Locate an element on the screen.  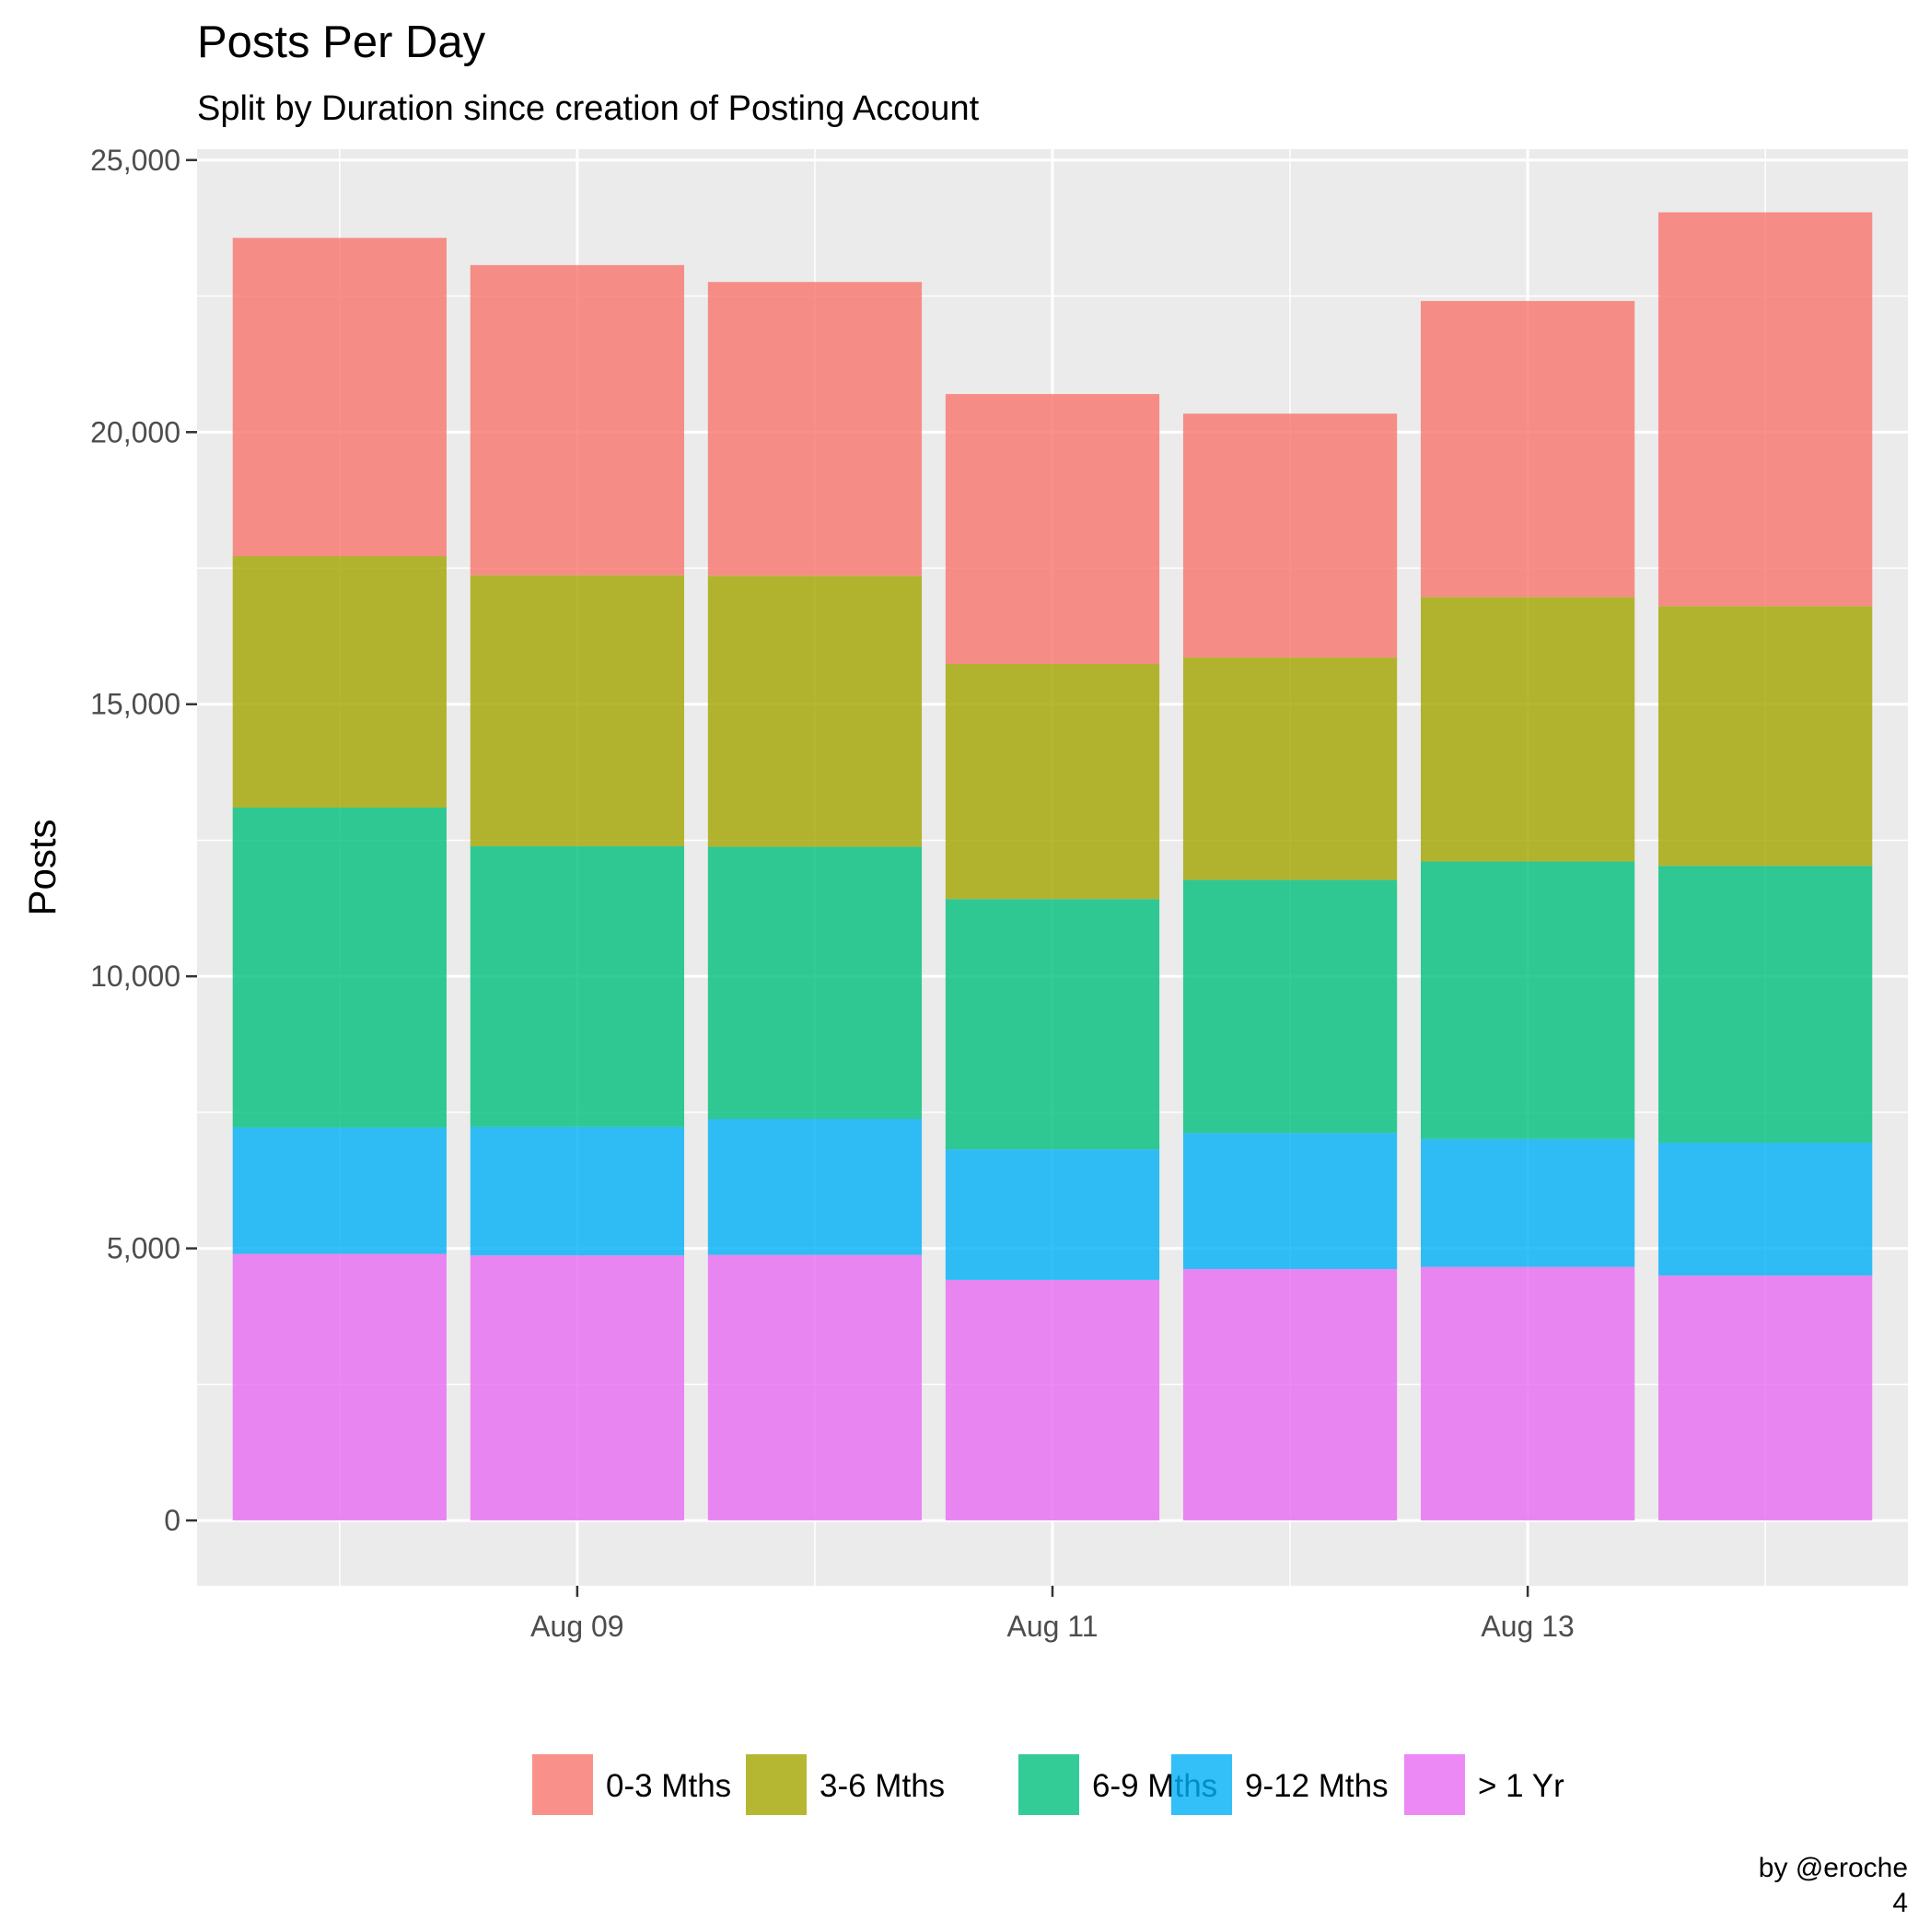
caption-author: by @eroche is located at coordinates (1833, 1868).